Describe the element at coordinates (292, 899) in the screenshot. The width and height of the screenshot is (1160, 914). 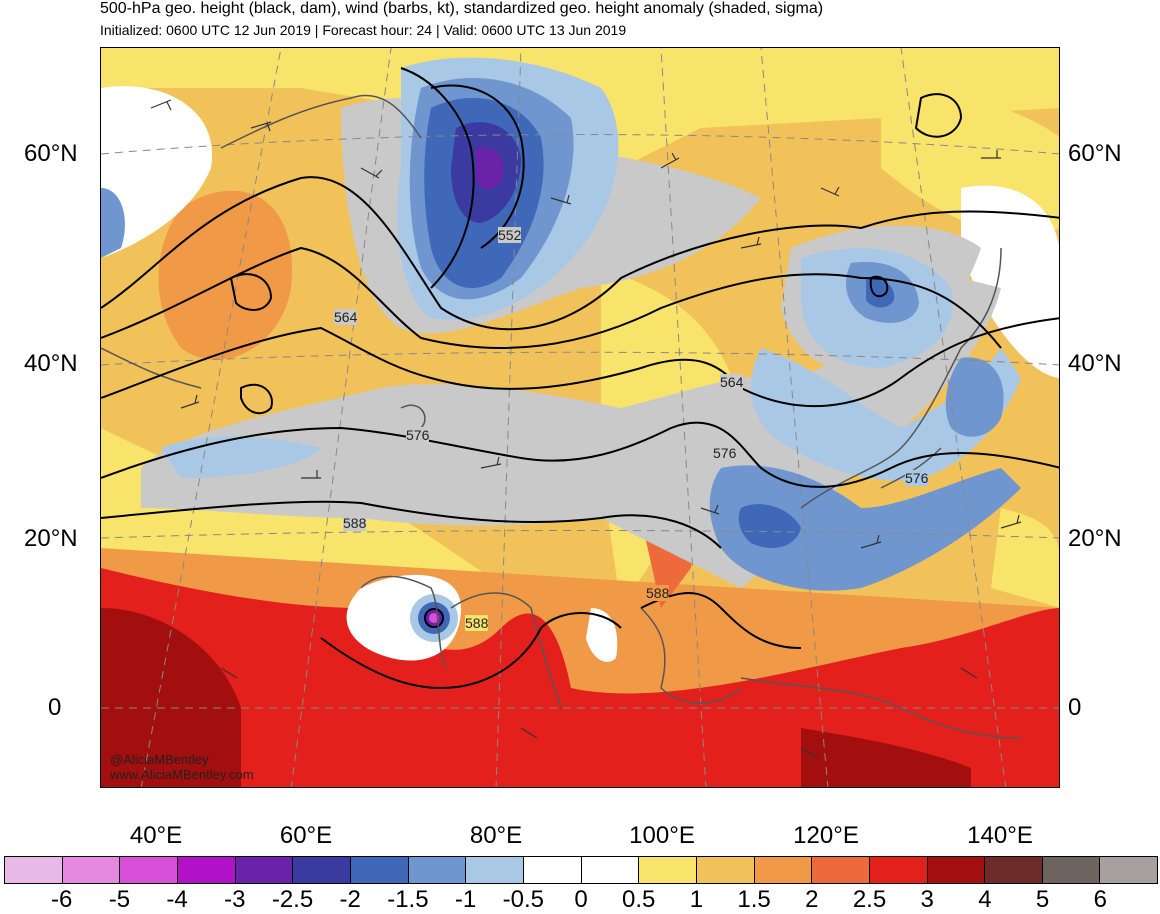
I see `colorbar-tick-label: -2.5` at that location.